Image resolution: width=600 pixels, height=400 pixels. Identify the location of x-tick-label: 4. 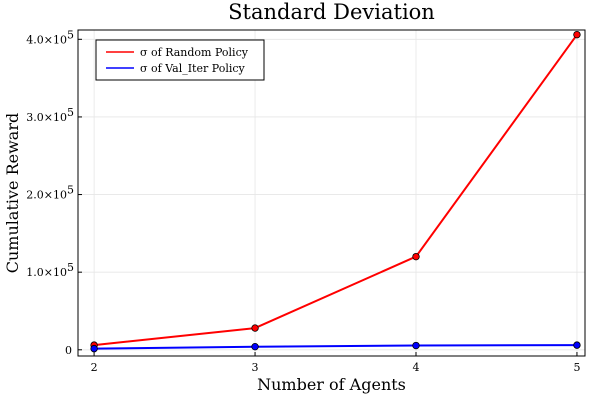
(416, 367).